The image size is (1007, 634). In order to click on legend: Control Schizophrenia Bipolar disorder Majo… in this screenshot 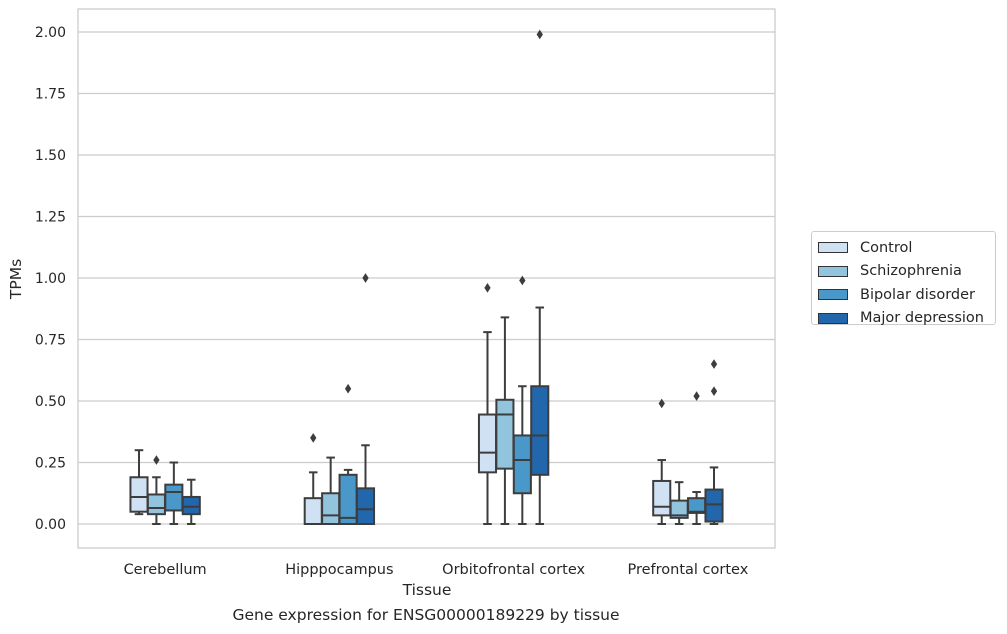, I will do `click(903, 278)`.